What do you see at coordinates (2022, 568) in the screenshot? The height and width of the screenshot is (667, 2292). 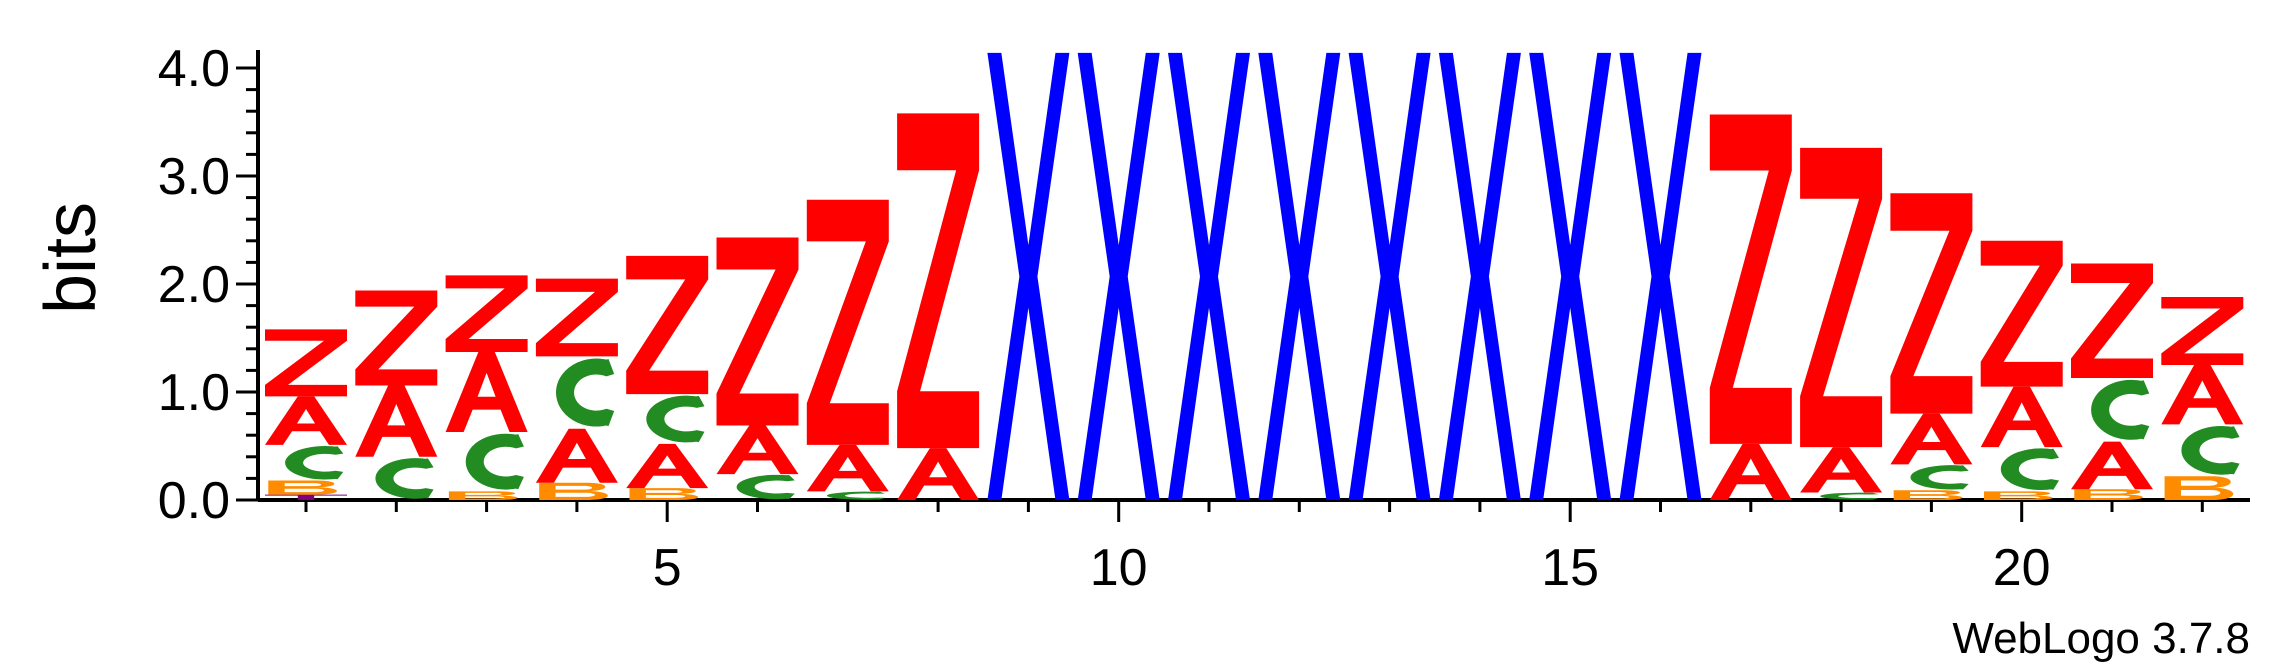 I see `x-tick-label: 20` at bounding box center [2022, 568].